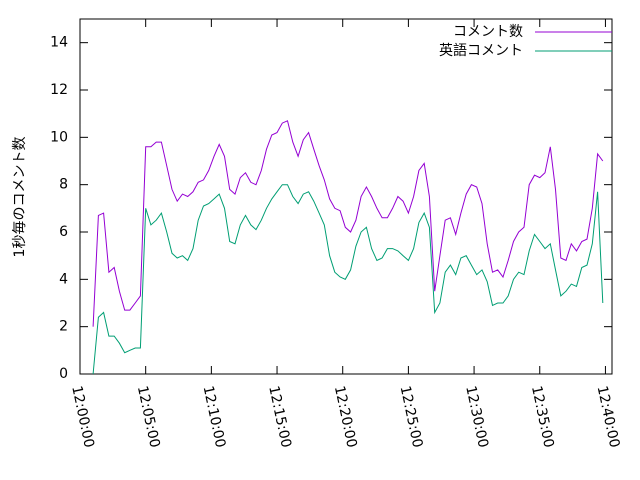 This screenshot has height=480, width=640. What do you see at coordinates (63, 374) in the screenshot?
I see `y-tick-label: 0` at bounding box center [63, 374].